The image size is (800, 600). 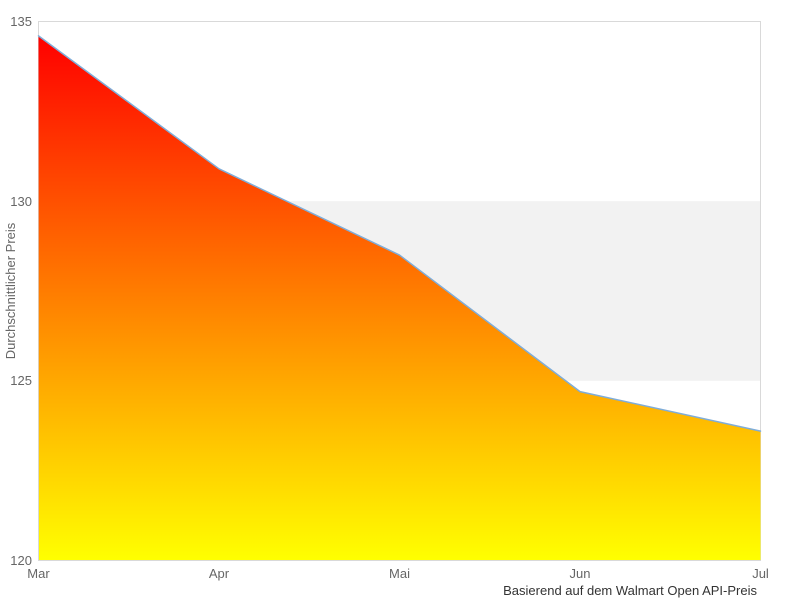 I want to click on y-tick-label: 125, so click(x=21, y=381).